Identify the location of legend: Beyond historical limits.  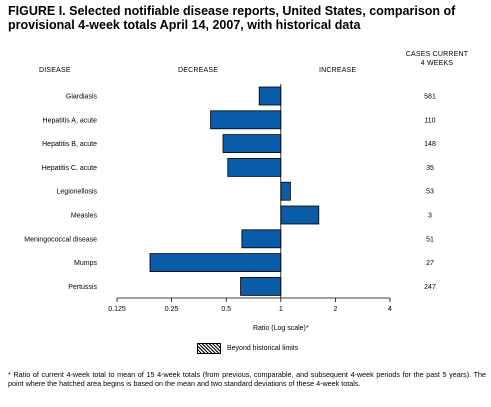
(247, 348).